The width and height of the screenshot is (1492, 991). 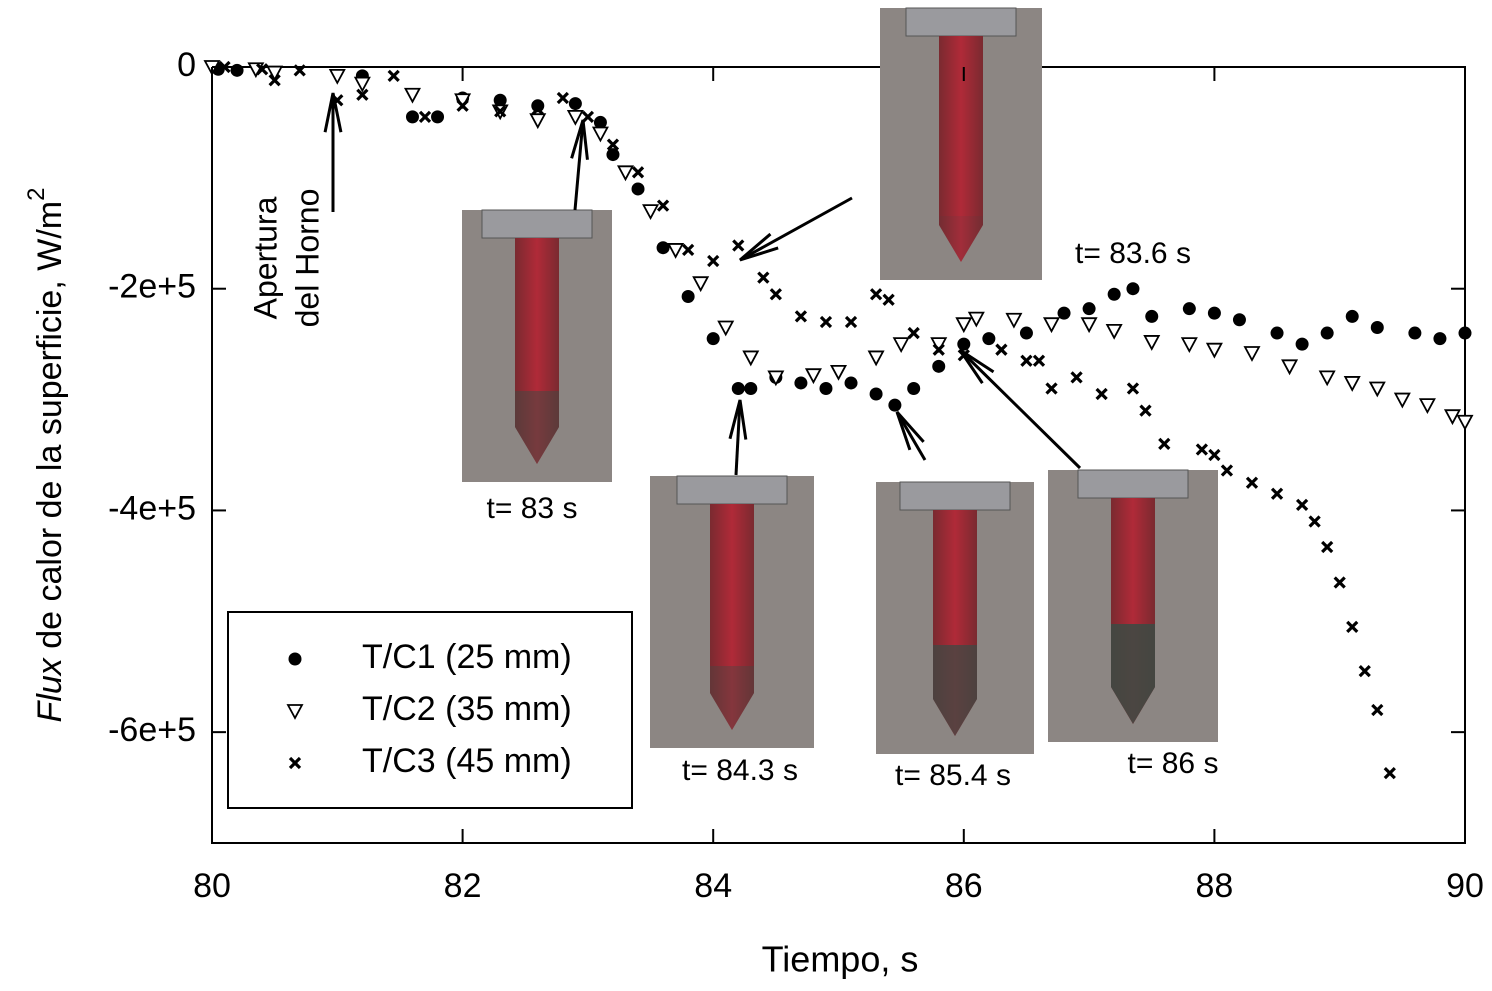 I want to click on y-axis-label: Flux de calor de la superficie, W/m2, so click(x=46, y=455).